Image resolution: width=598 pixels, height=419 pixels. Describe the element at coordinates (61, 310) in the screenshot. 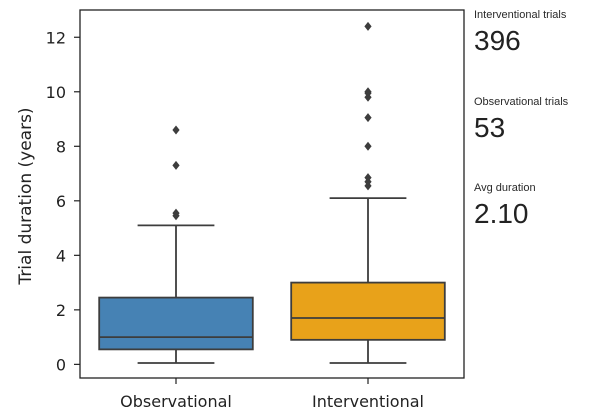

I see `y-tick-label: 2` at that location.